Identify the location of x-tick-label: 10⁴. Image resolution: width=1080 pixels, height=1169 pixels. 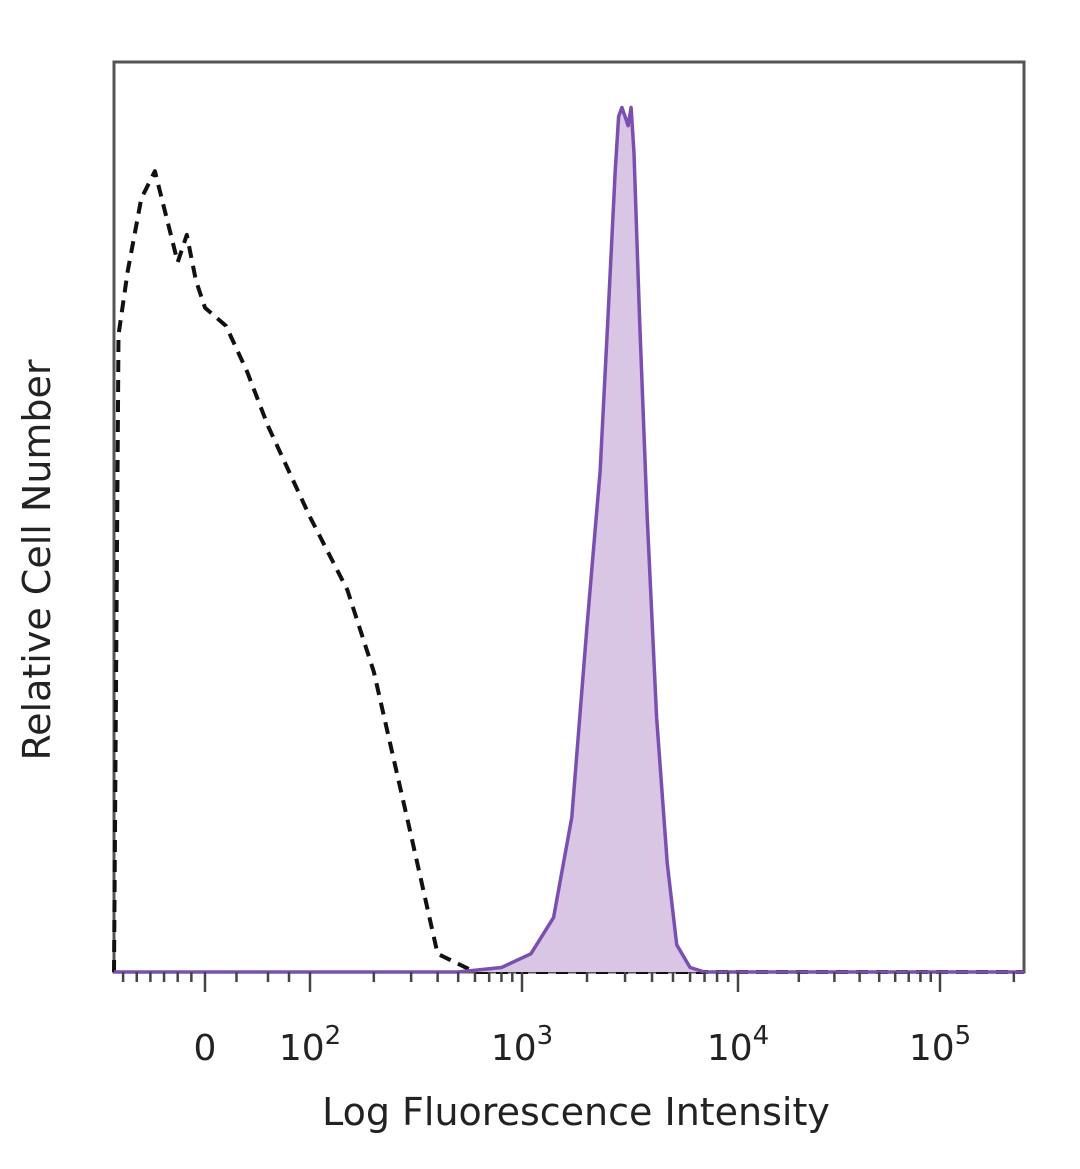
(738, 1045).